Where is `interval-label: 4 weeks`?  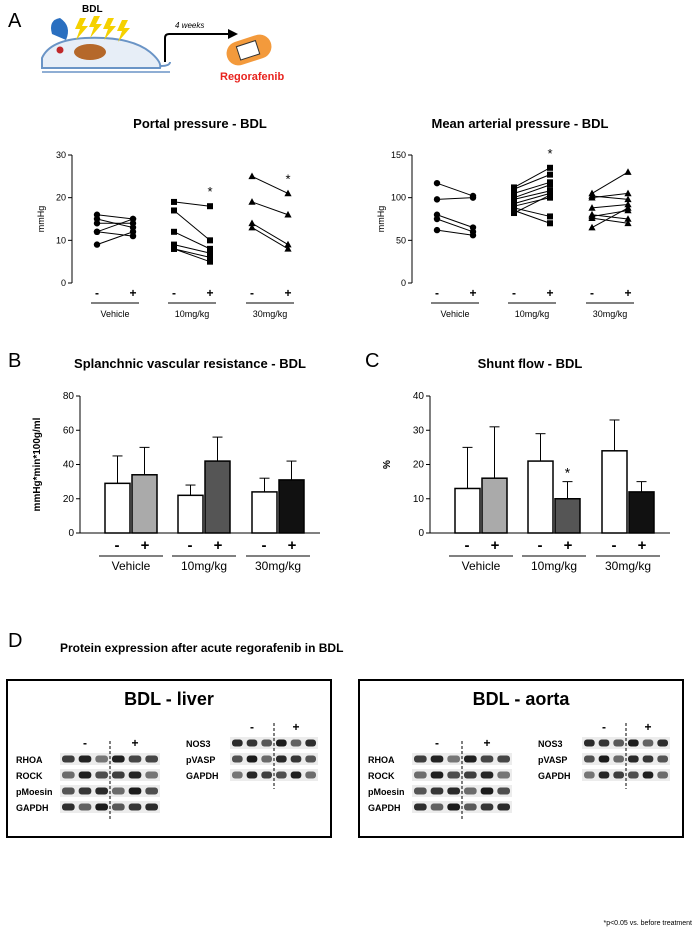 interval-label: 4 weeks is located at coordinates (189, 25).